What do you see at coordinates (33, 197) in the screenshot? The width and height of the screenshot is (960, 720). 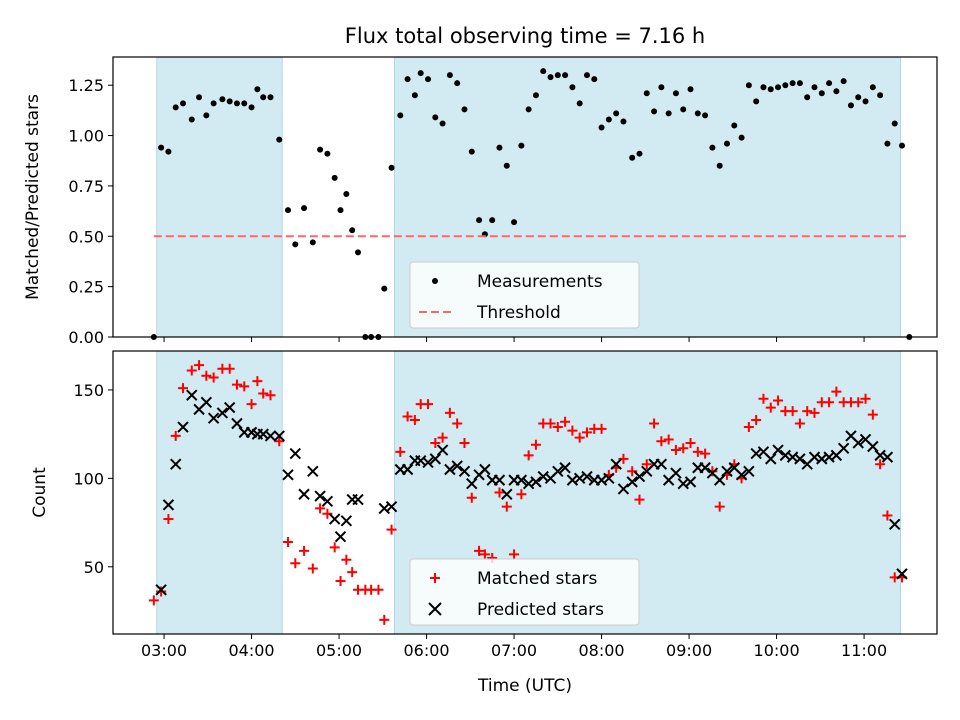 I see `y-axis-label: Matched/Predicted stars` at bounding box center [33, 197].